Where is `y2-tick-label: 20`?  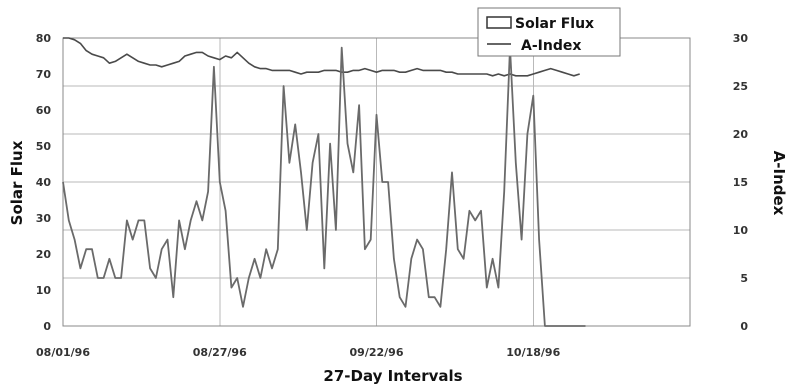 y2-tick-label: 20 is located at coordinates (741, 134).